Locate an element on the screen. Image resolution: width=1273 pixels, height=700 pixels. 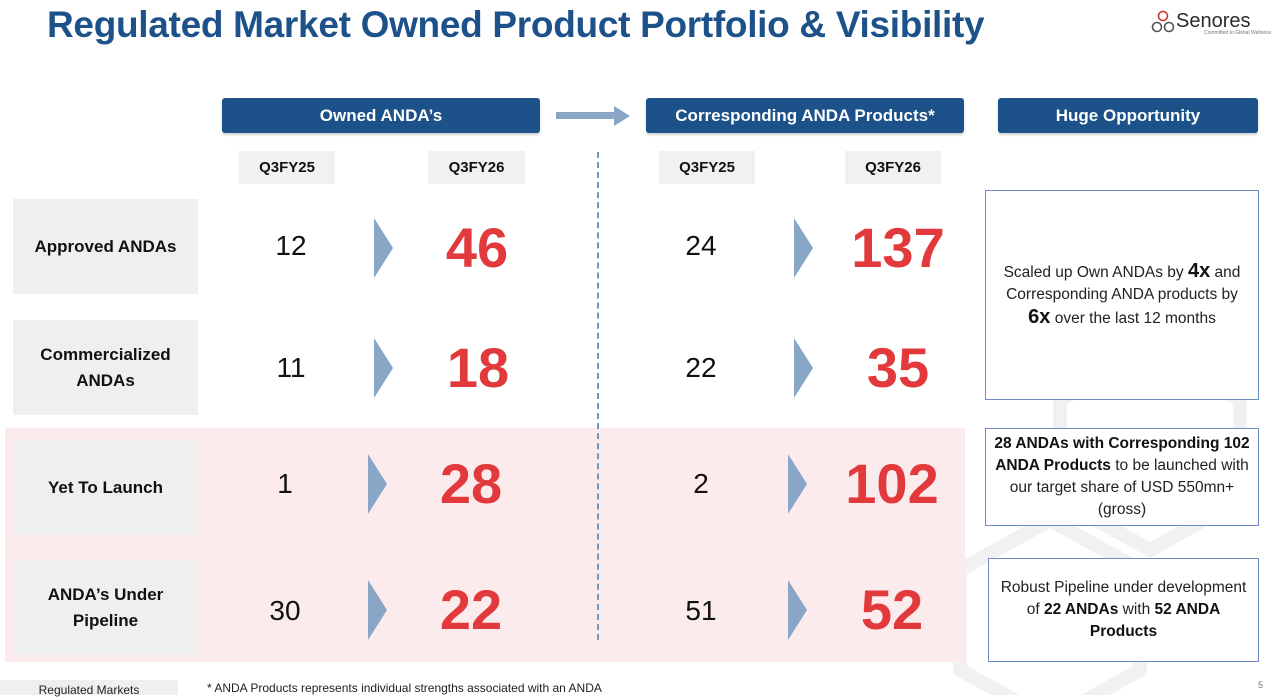
value-owned-prev: 11 is located at coordinates (291, 367).